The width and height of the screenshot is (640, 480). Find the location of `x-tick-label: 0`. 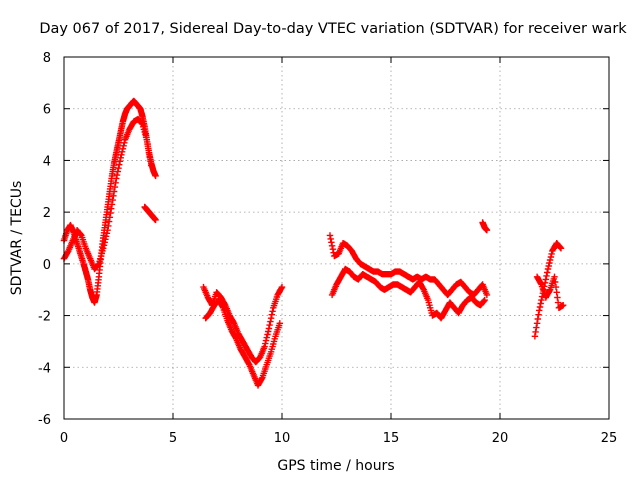

x-tick-label: 0 is located at coordinates (64, 438).